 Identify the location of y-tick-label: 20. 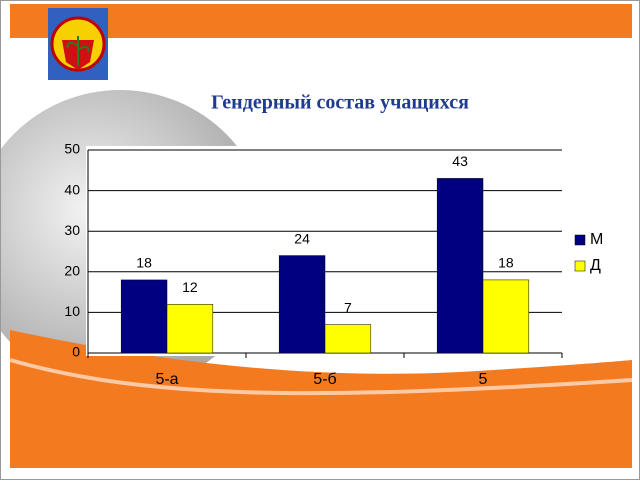
(72, 271).